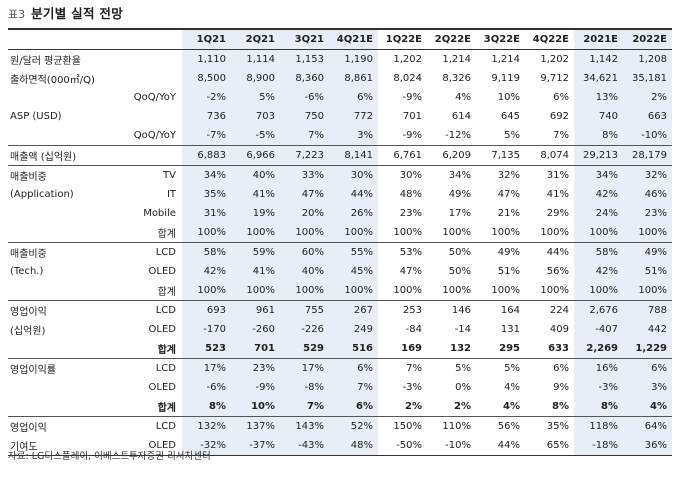 The image size is (686, 489). What do you see at coordinates (141, 175) in the screenshot?
I see `row-sublabel: TV` at bounding box center [141, 175].